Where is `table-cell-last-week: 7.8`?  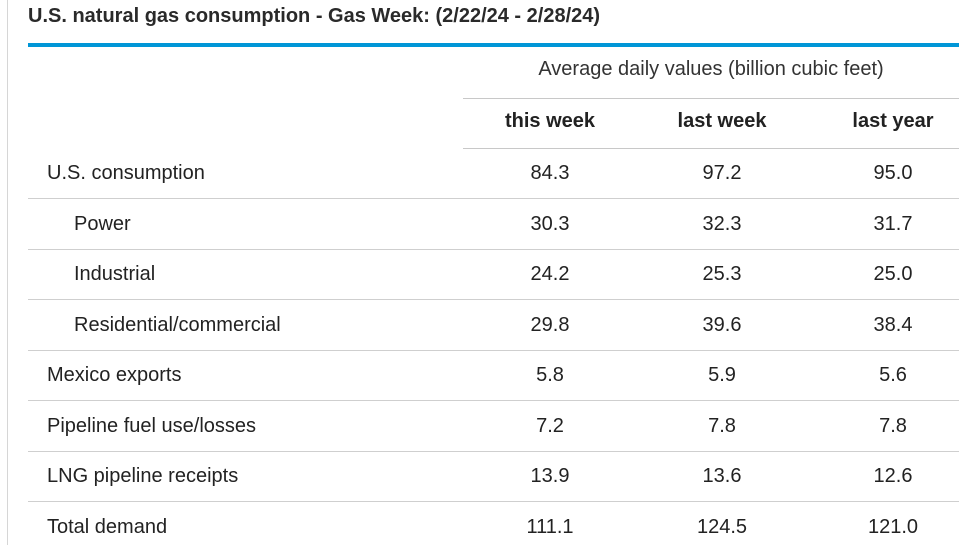 table-cell-last-week: 7.8 is located at coordinates (722, 425).